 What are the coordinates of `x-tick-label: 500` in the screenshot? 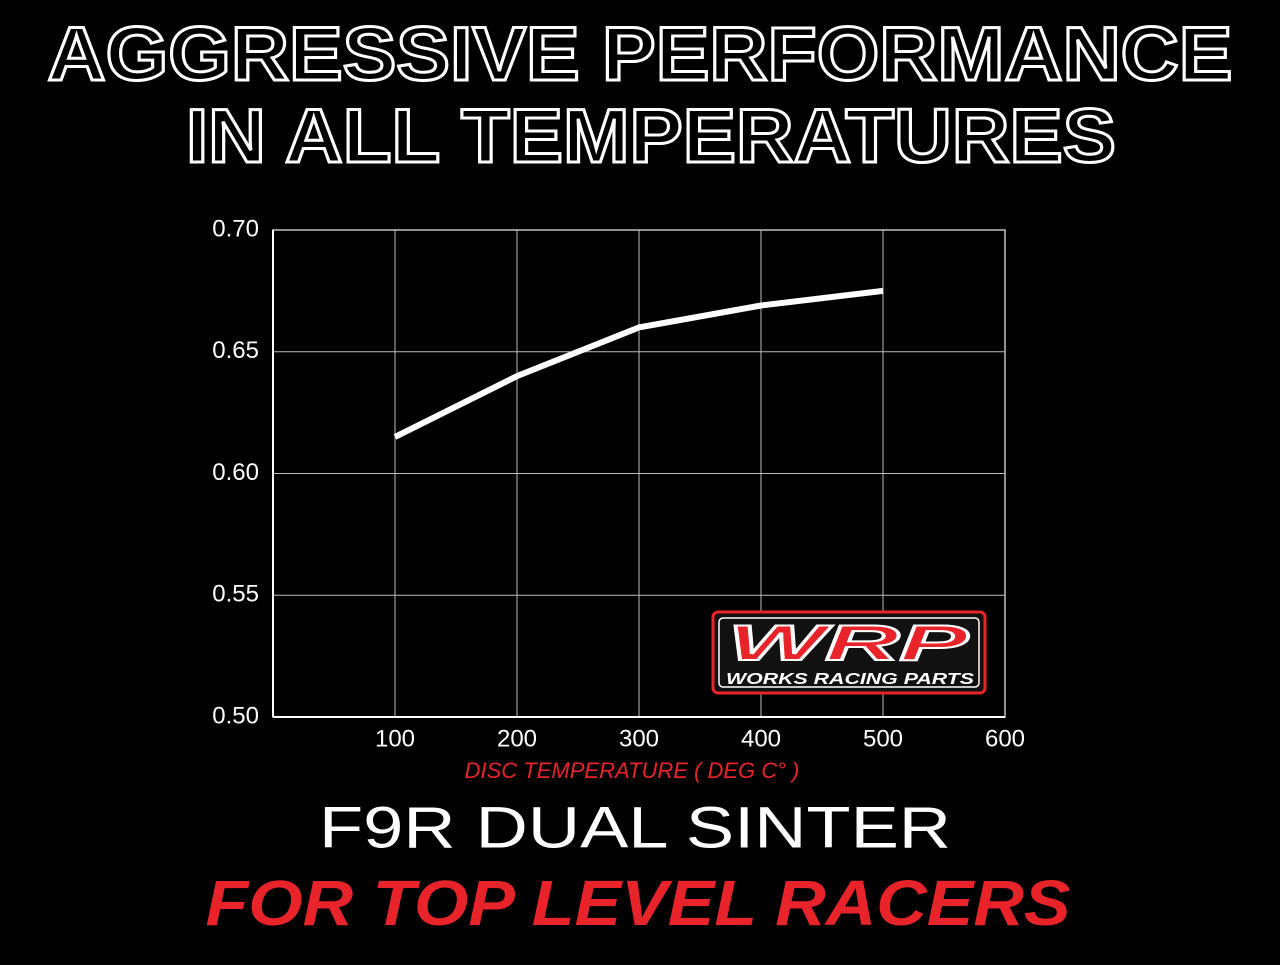 It's located at (883, 738).